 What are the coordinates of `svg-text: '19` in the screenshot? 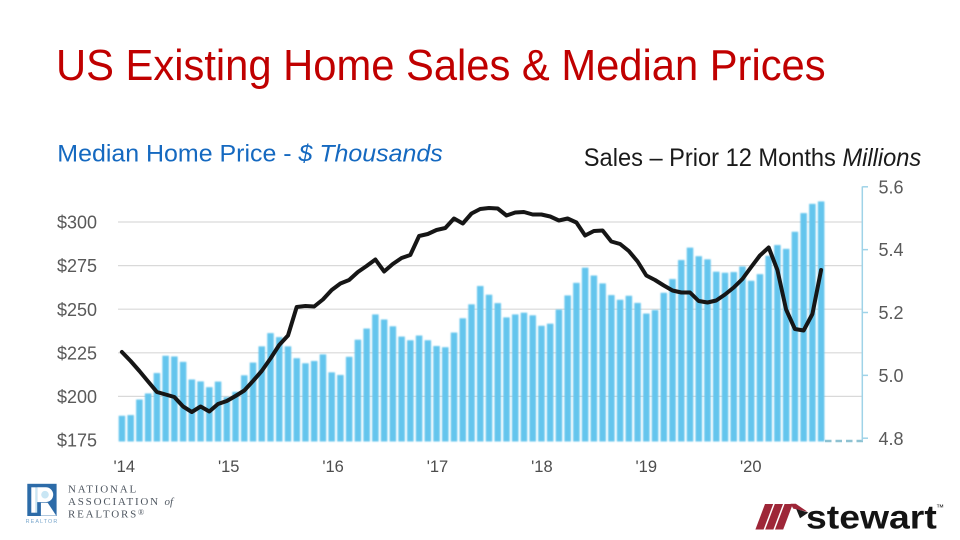 It's located at (647, 467).